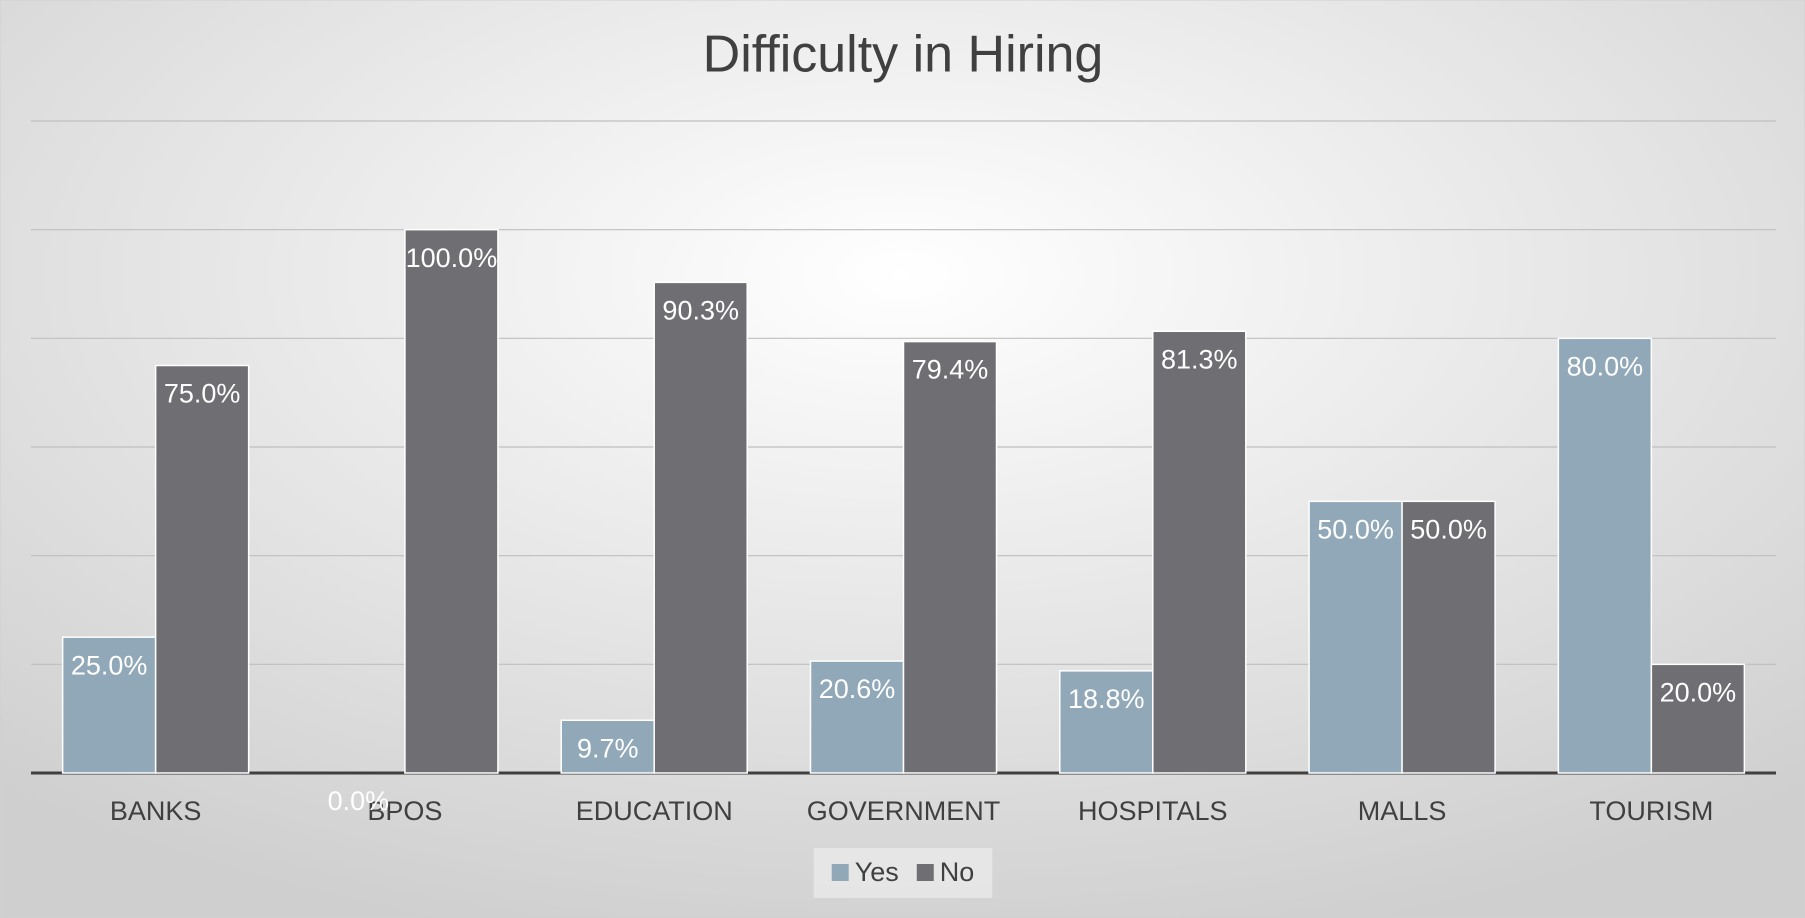 The image size is (1805, 918). I want to click on x-tick-label: MALLS, so click(1402, 811).